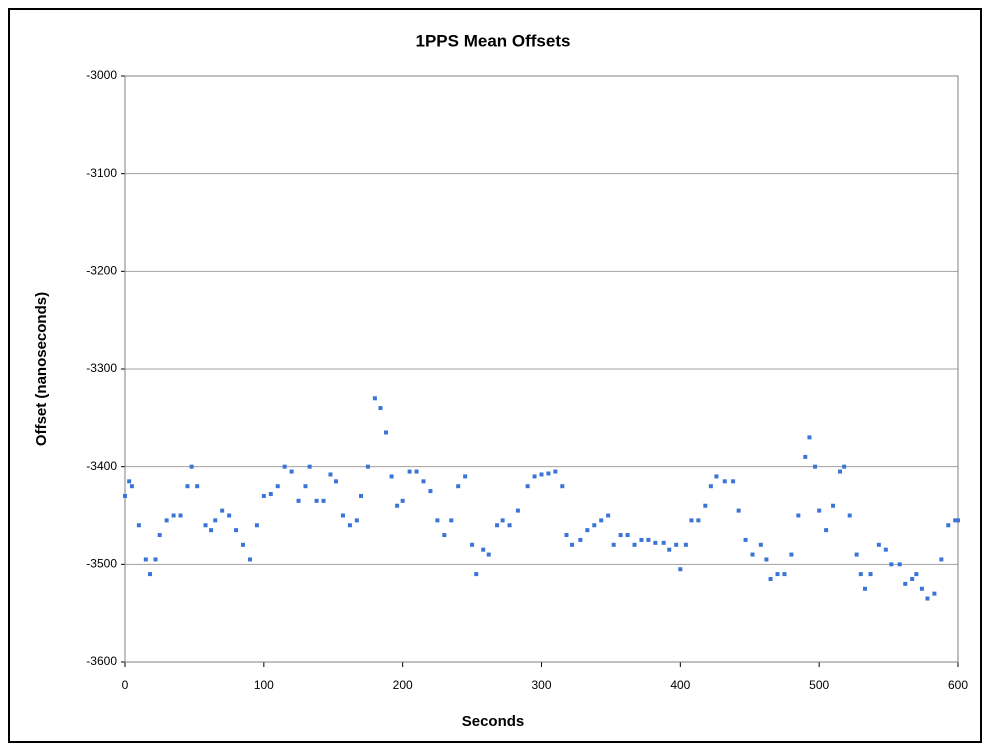 The width and height of the screenshot is (987, 749). I want to click on x-tick-label: 500, so click(819, 685).